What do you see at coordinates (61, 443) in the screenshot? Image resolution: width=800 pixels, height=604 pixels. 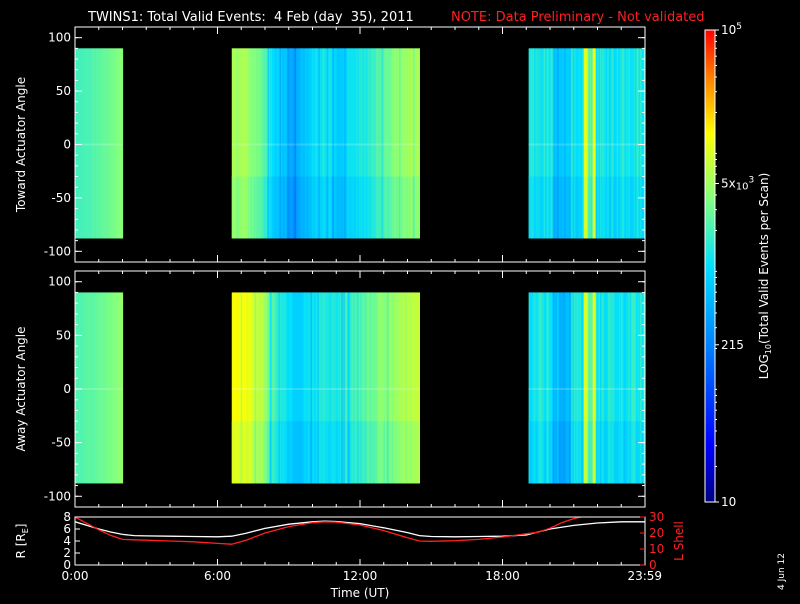 I see `y-tick-label: -50` at bounding box center [61, 443].